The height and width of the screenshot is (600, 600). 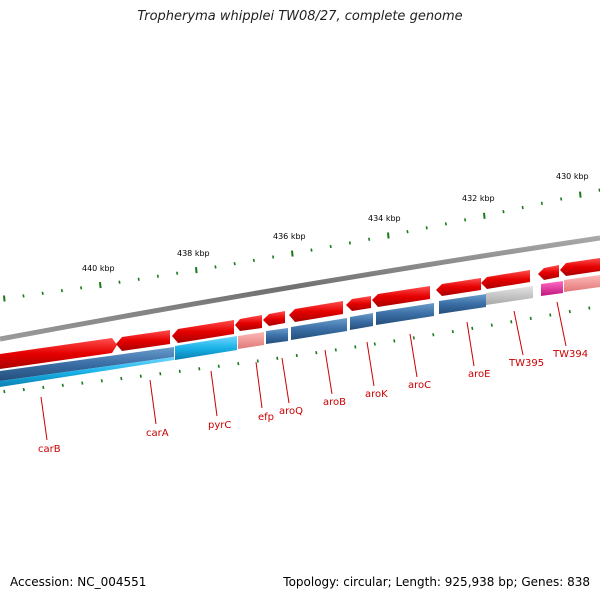 I want to click on scale-label-434: 434 kbp, so click(x=384, y=218).